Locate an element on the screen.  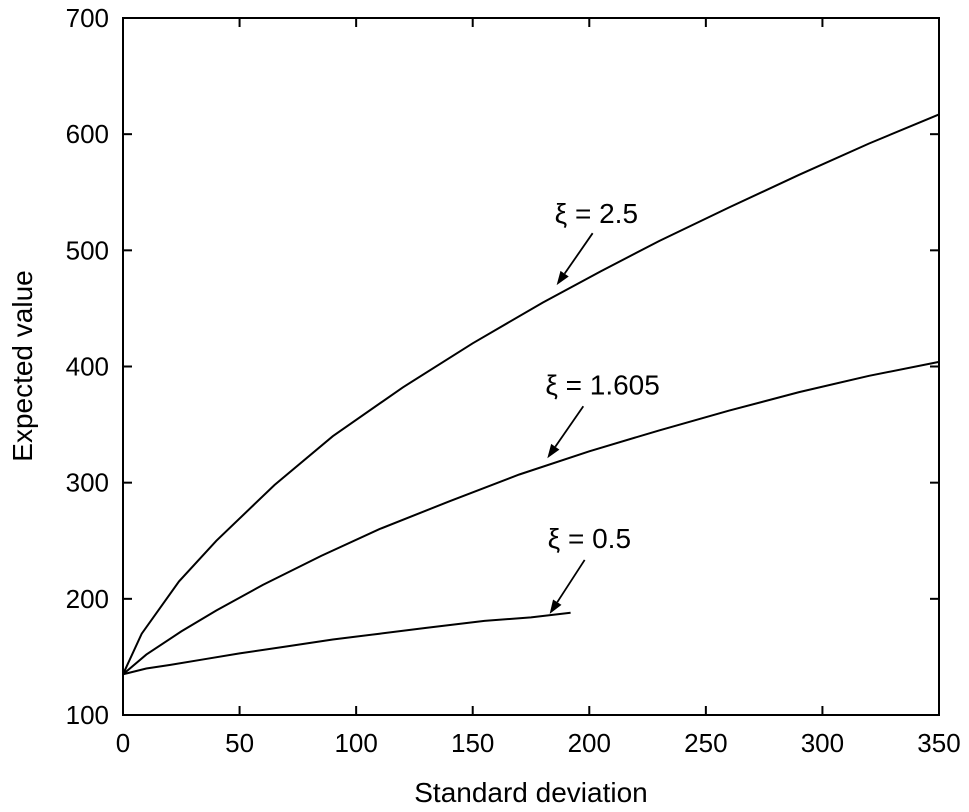
y-tick-label: 500 is located at coordinates (87, 250).